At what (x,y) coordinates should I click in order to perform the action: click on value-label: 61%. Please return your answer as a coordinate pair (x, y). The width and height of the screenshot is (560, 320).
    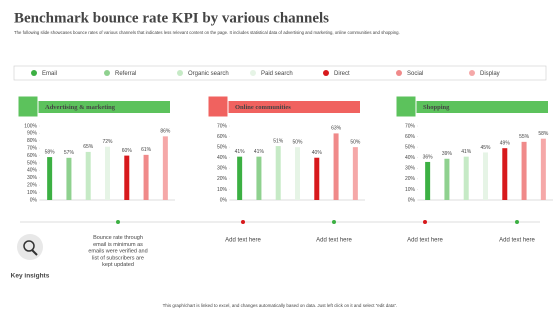
    Looking at the image, I should click on (146, 150).